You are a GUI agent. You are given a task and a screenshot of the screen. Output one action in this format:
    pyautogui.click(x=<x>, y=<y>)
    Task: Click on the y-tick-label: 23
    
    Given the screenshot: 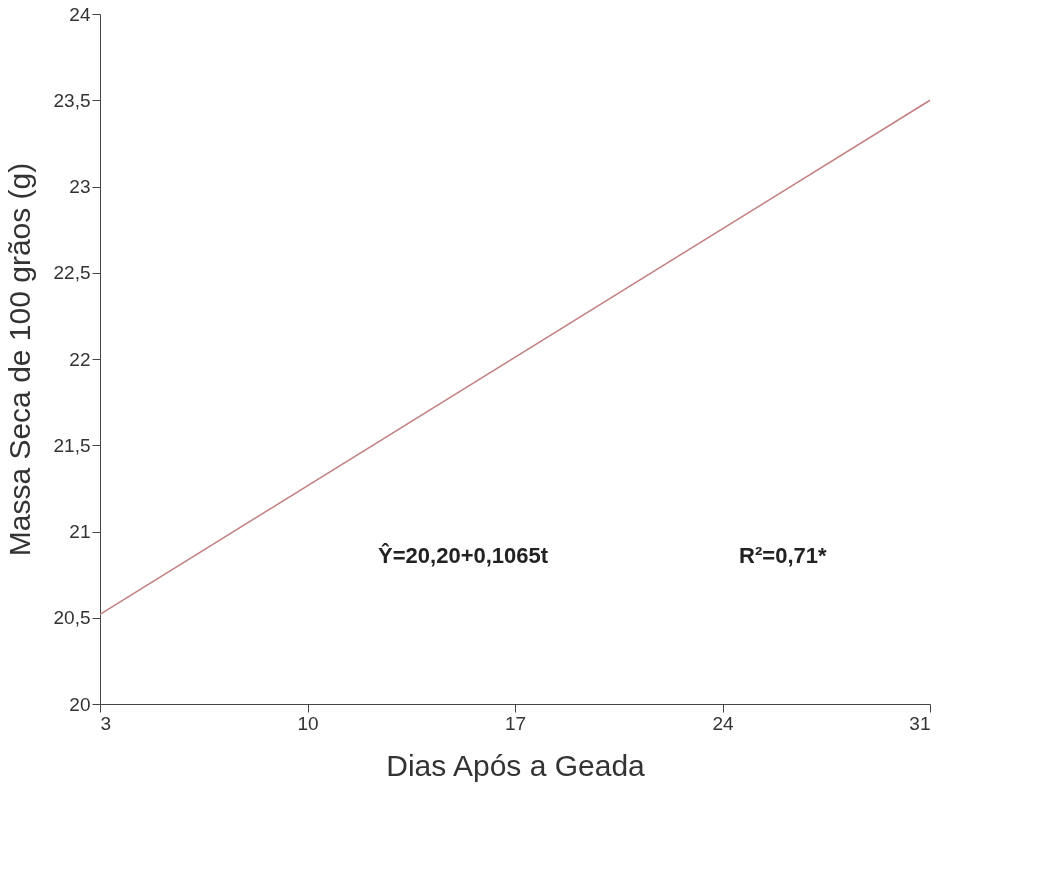 What is the action you would take?
    pyautogui.click(x=80, y=186)
    